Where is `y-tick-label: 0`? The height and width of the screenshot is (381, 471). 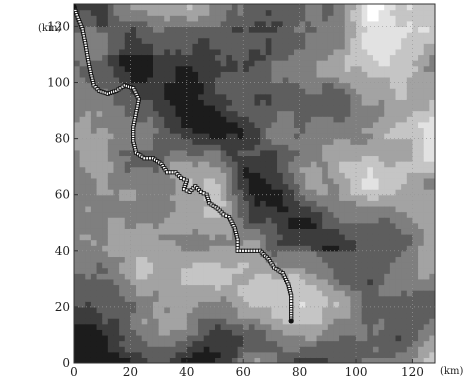 y-tick-label: 0 is located at coordinates (66, 363).